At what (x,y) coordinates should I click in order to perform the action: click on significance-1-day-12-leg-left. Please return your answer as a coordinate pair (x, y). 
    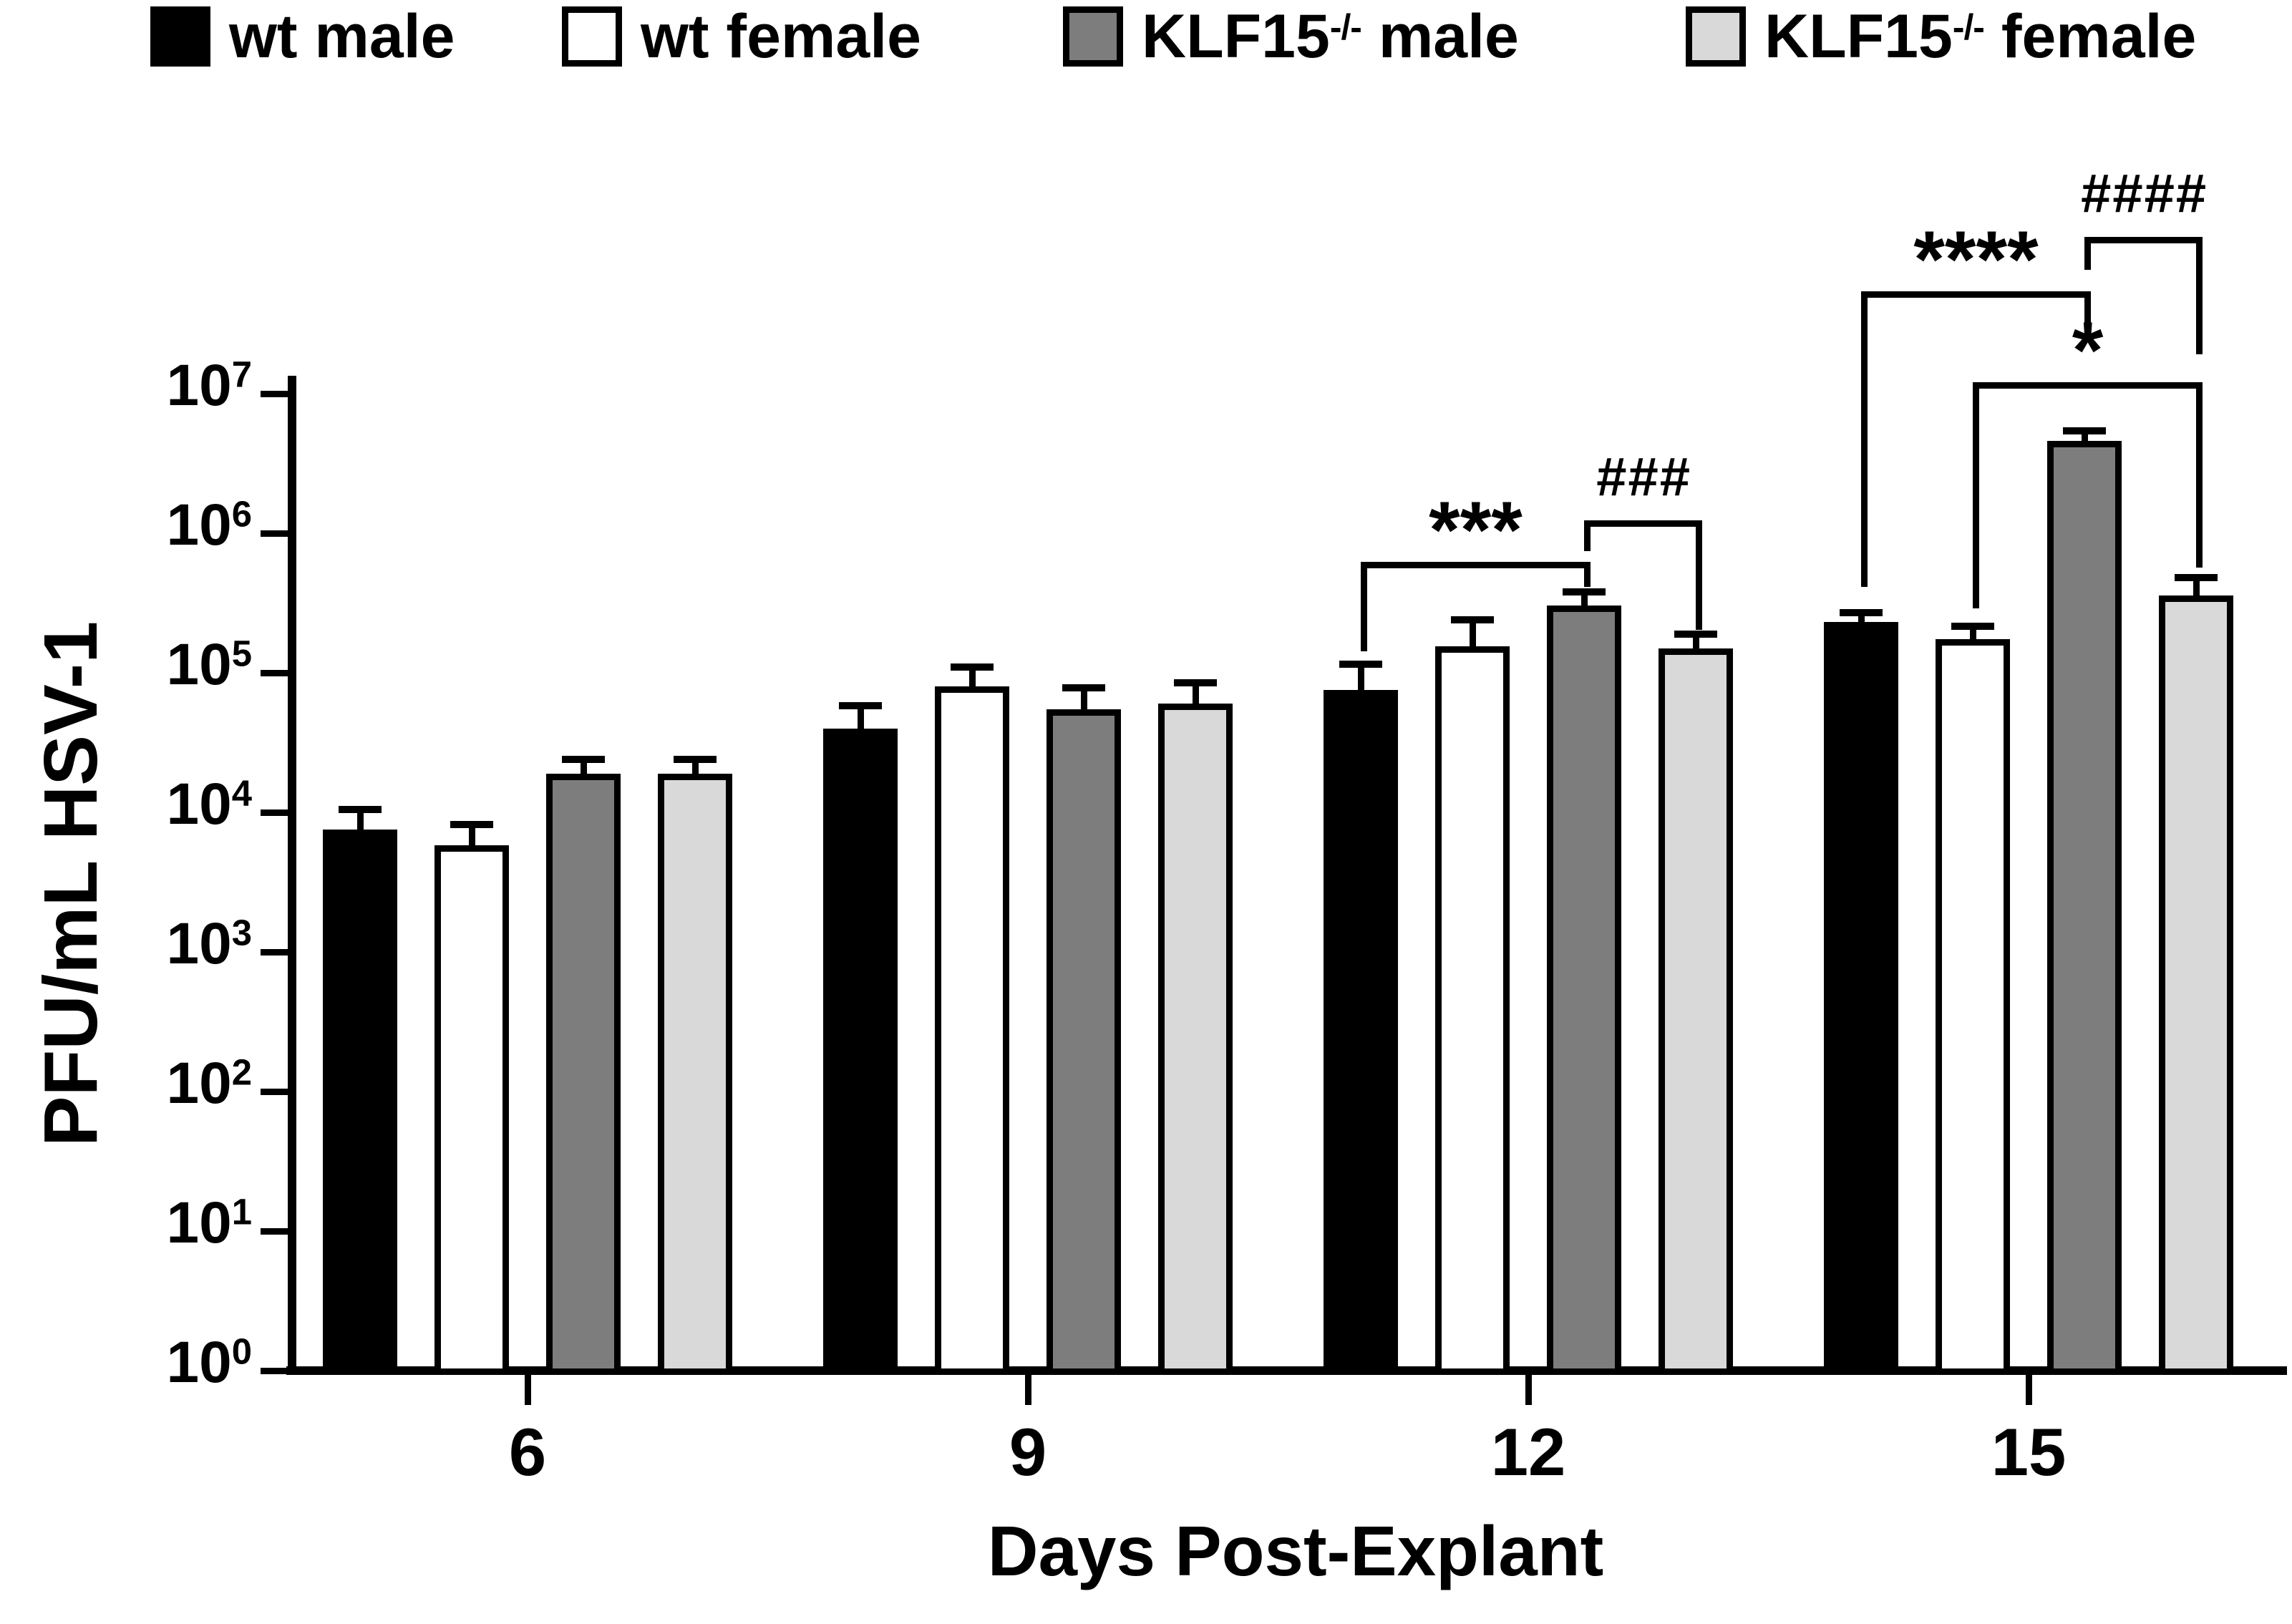
    Looking at the image, I should click on (1588, 535).